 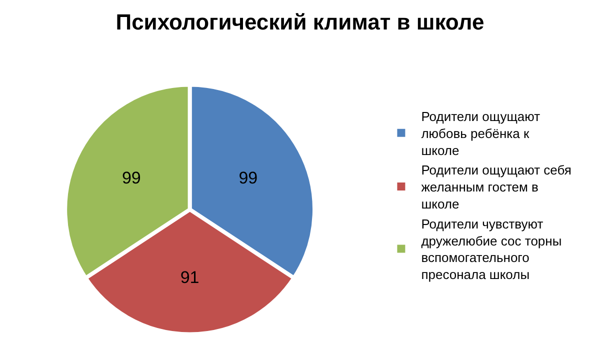 What do you see at coordinates (496, 187) in the screenshot?
I see `legend-label: Родители ощущают себя желанным гостем в школе` at bounding box center [496, 187].